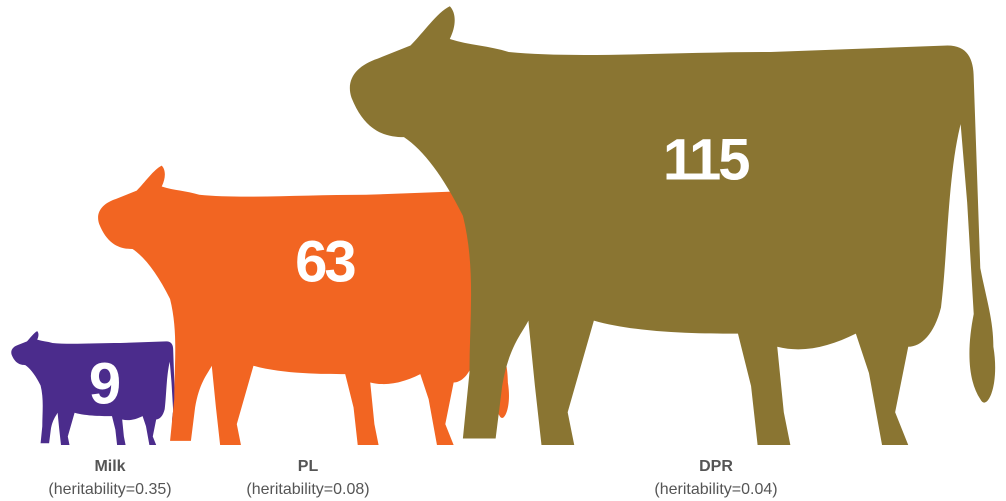 This screenshot has width=1006, height=501. I want to click on category-label: Milk, so click(109, 466).